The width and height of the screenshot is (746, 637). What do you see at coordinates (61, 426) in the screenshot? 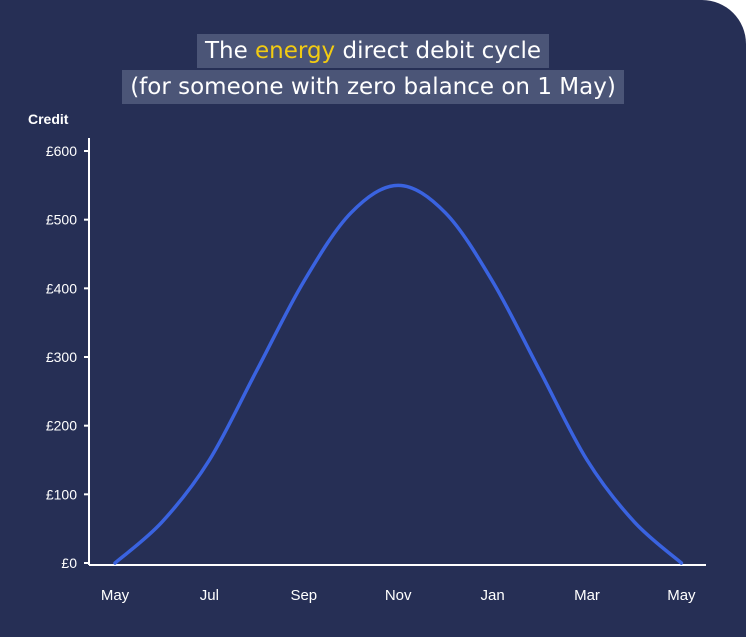
I see `y-tick-label: £200` at bounding box center [61, 426].